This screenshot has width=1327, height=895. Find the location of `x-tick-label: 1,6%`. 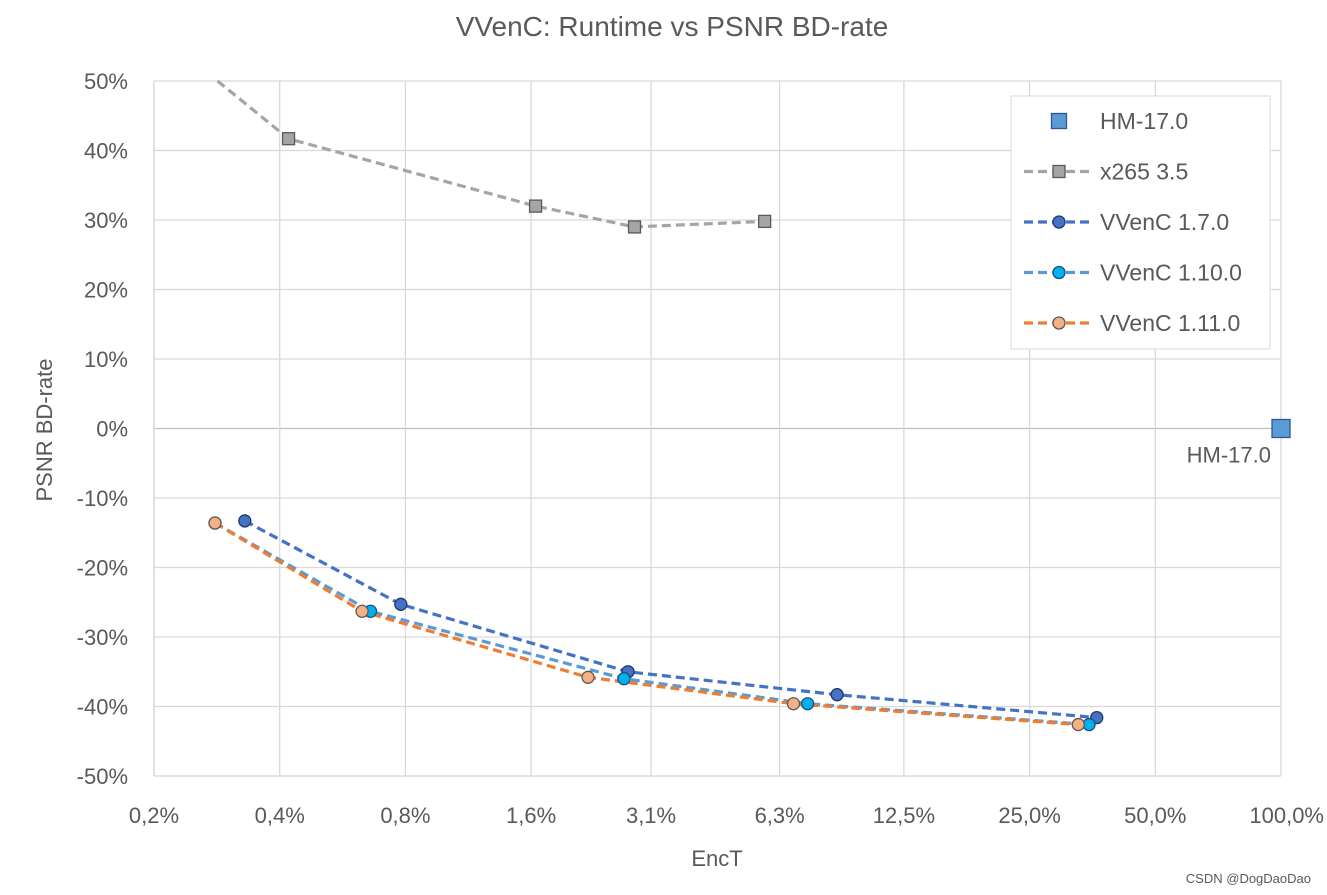

x-tick-label: 1,6% is located at coordinates (531, 815).